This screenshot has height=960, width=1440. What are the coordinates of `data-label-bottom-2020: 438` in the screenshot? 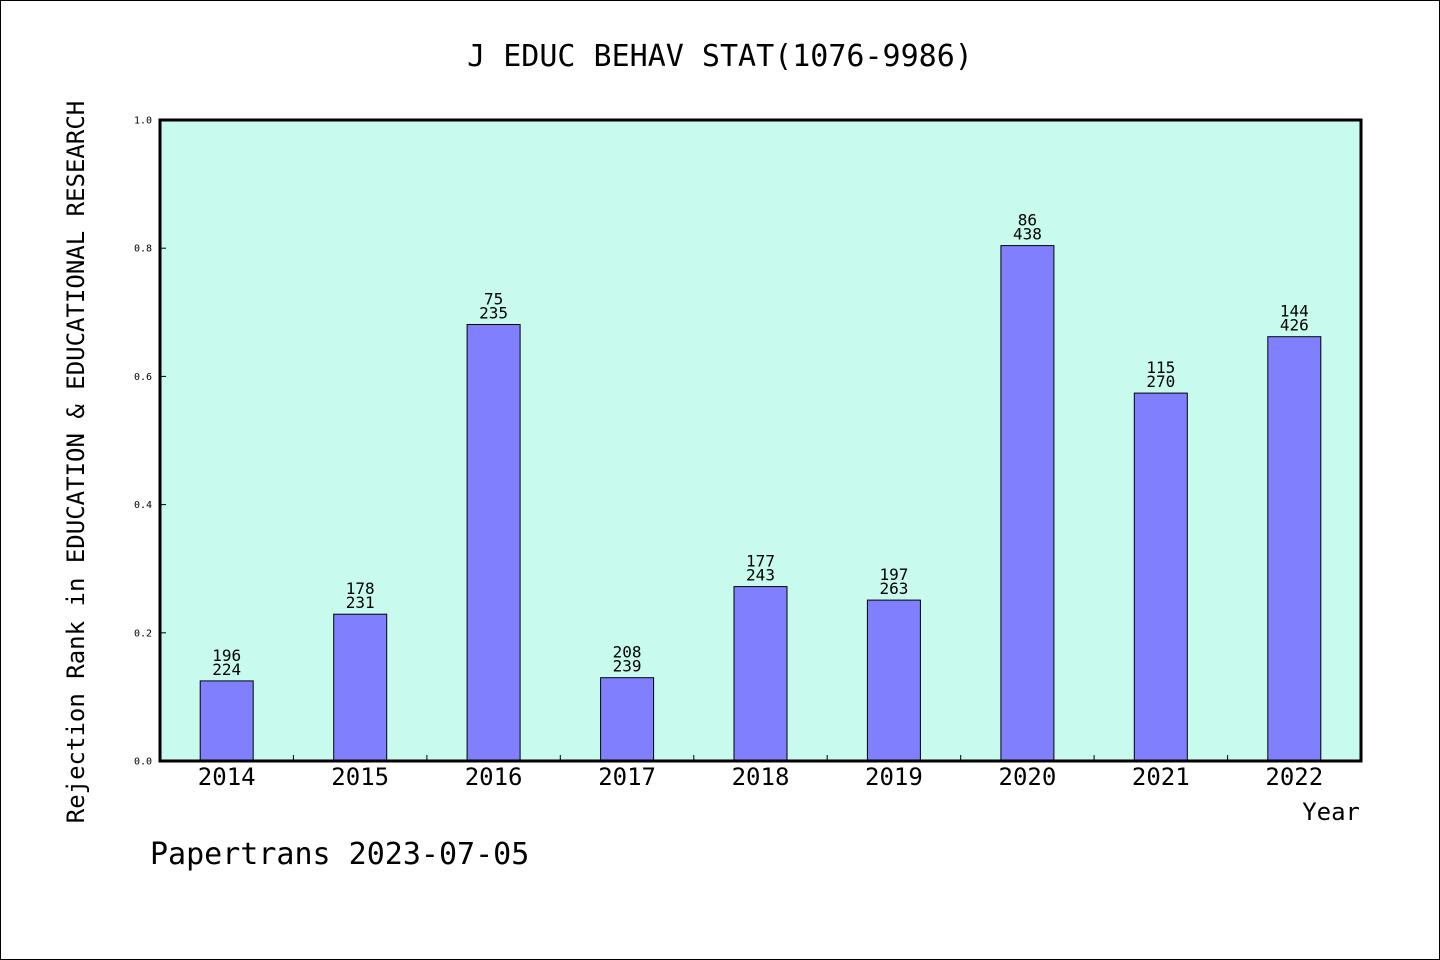 It's located at (1027, 234).